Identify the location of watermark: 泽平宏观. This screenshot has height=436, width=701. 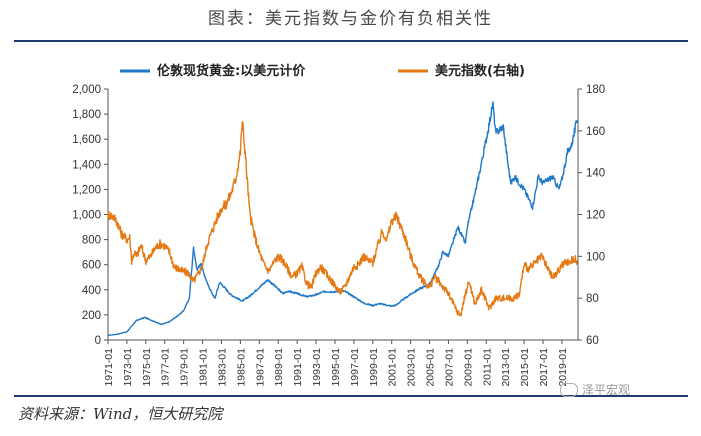
(595, 389).